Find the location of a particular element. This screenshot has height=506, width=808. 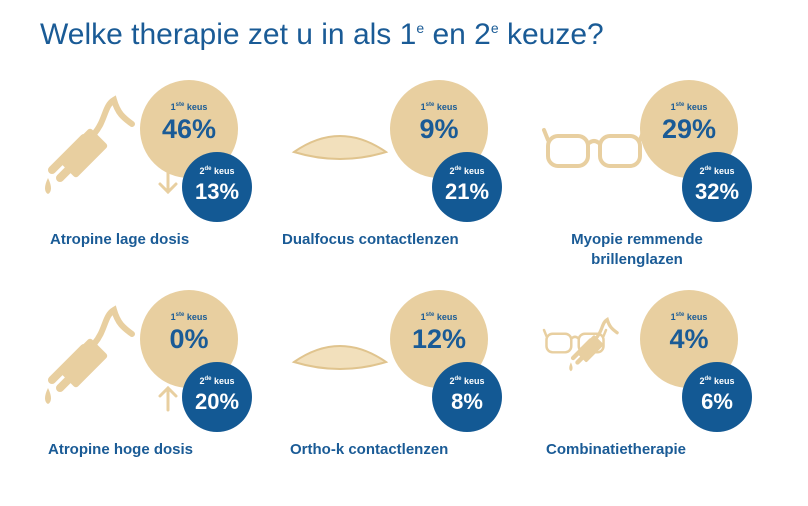

first-choice-value: 0% is located at coordinates (189, 339).